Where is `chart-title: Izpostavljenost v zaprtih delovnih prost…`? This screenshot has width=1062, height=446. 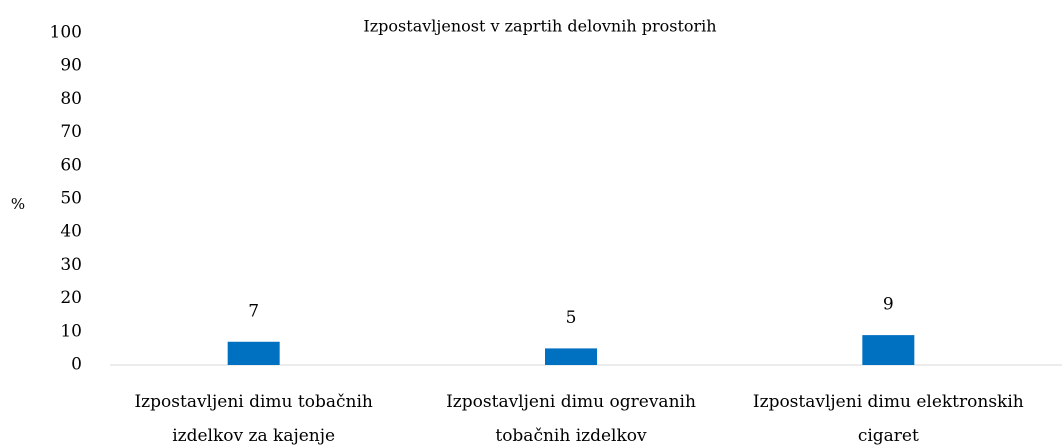
chart-title: Izpostavljenost v zaprtih delovnih prost… is located at coordinates (539, 26).